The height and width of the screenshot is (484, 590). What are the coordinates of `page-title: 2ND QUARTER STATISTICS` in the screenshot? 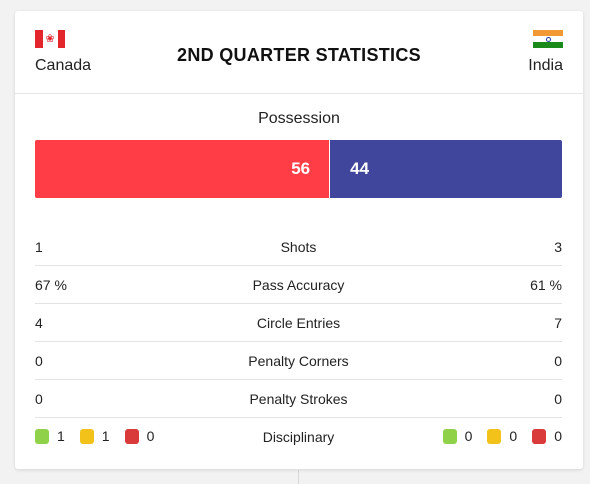 It's located at (299, 55).